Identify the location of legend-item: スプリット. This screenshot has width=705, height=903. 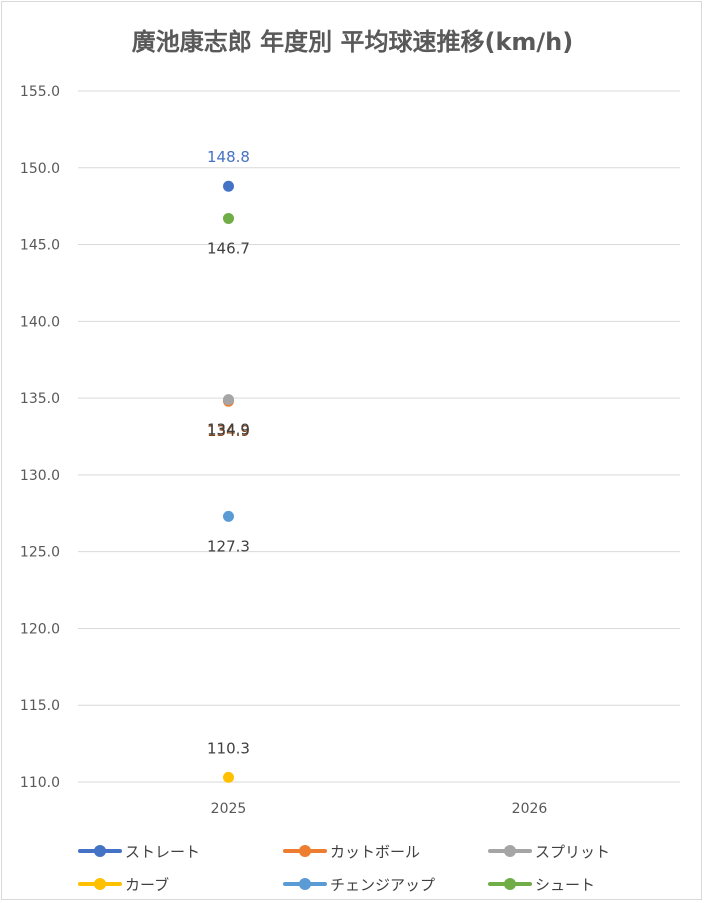
(549, 851).